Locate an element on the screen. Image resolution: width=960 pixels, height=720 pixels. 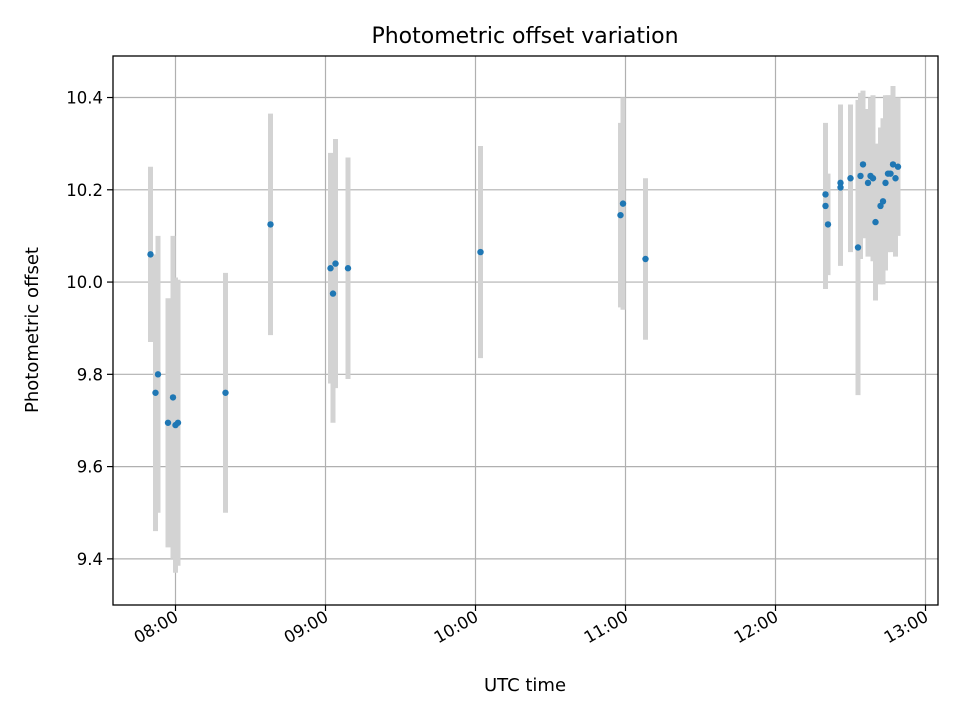
y-tick-label: 9.4 is located at coordinates (90, 559).